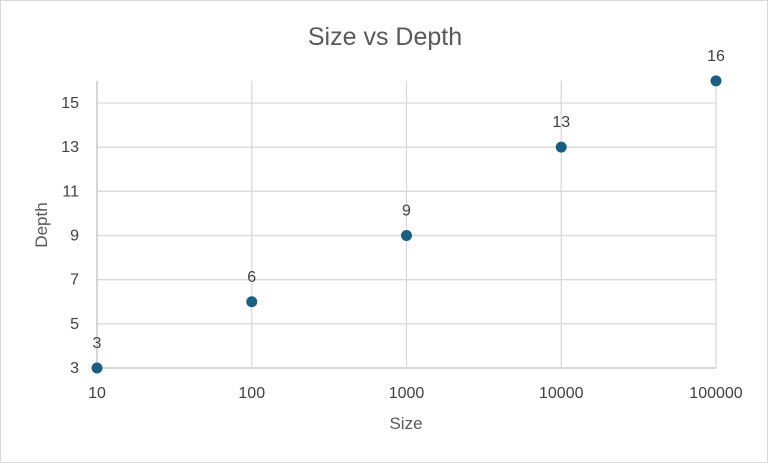  I want to click on y-tick-label: 9, so click(74, 236).